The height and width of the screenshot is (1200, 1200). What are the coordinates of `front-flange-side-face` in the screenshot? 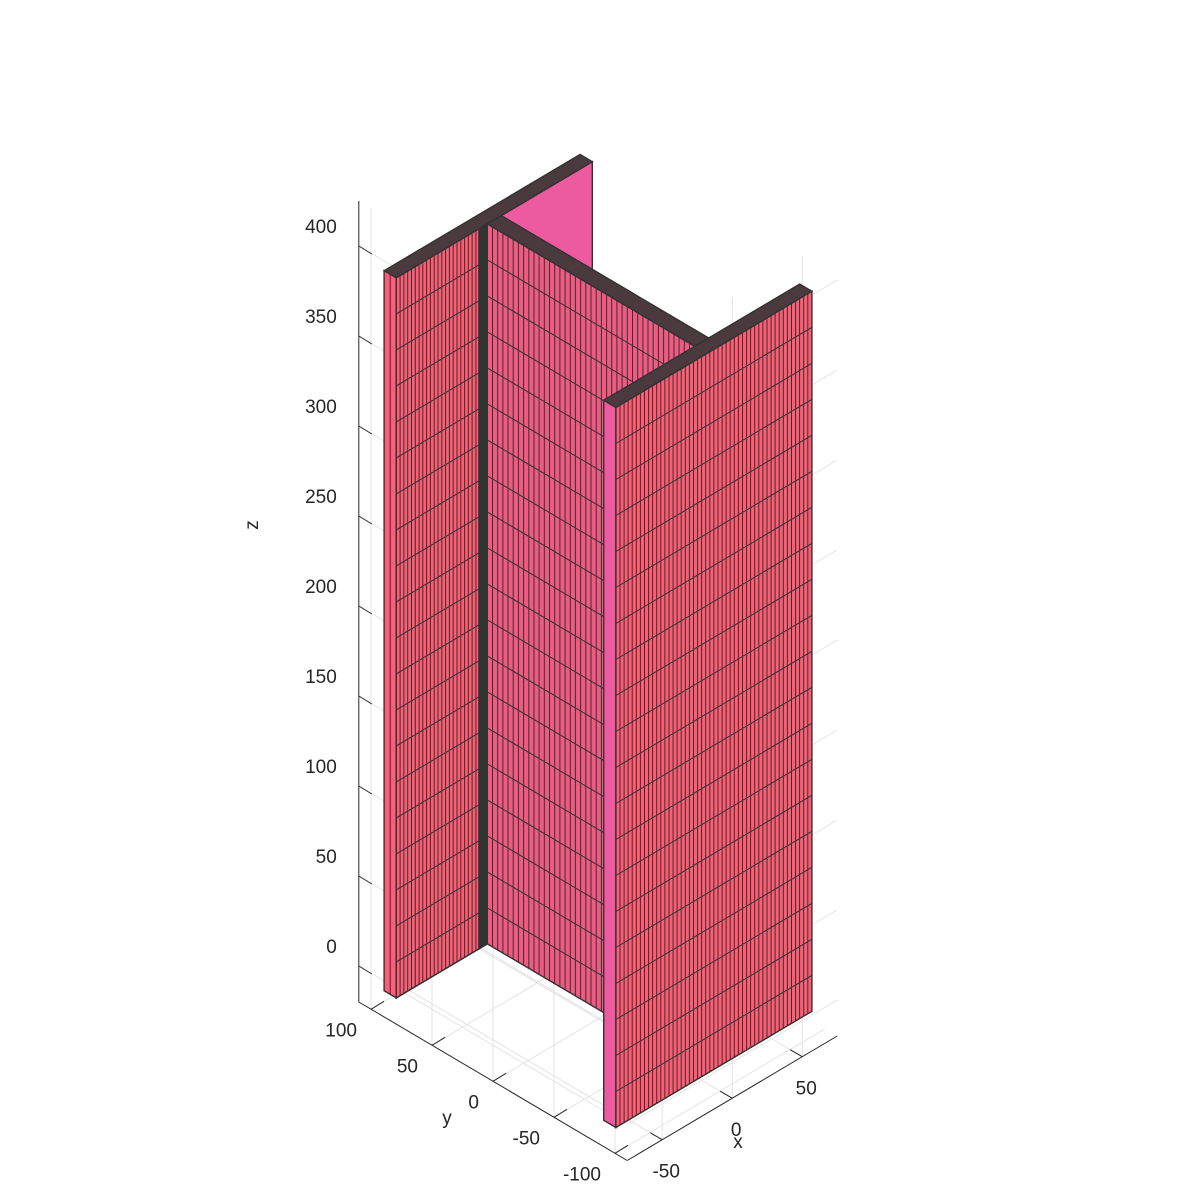 It's located at (610, 764).